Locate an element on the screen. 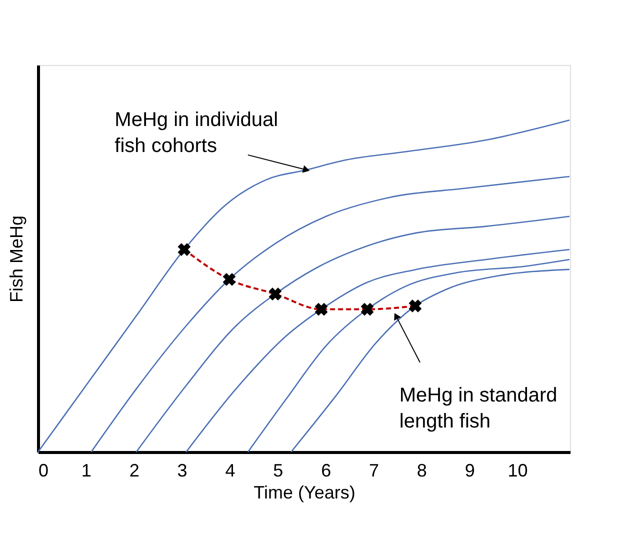  x-tick-label: 9 is located at coordinates (469, 470).